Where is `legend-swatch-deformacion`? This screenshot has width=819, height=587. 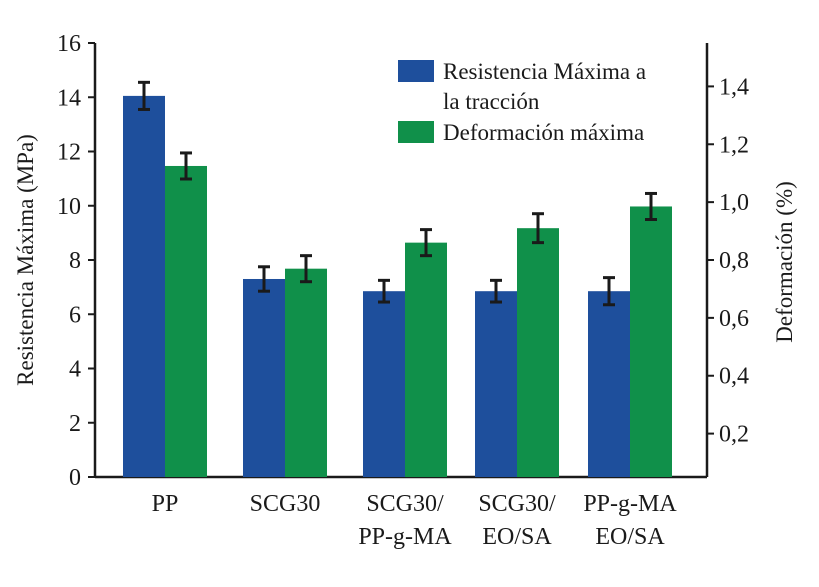 legend-swatch-deformacion is located at coordinates (416, 132).